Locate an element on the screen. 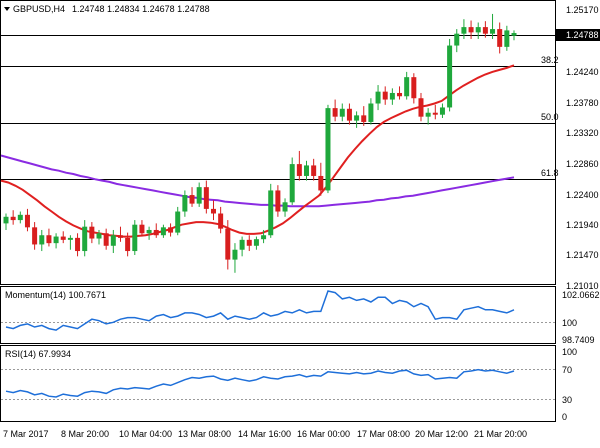  price-tick: 1.23780 is located at coordinates (582, 103).